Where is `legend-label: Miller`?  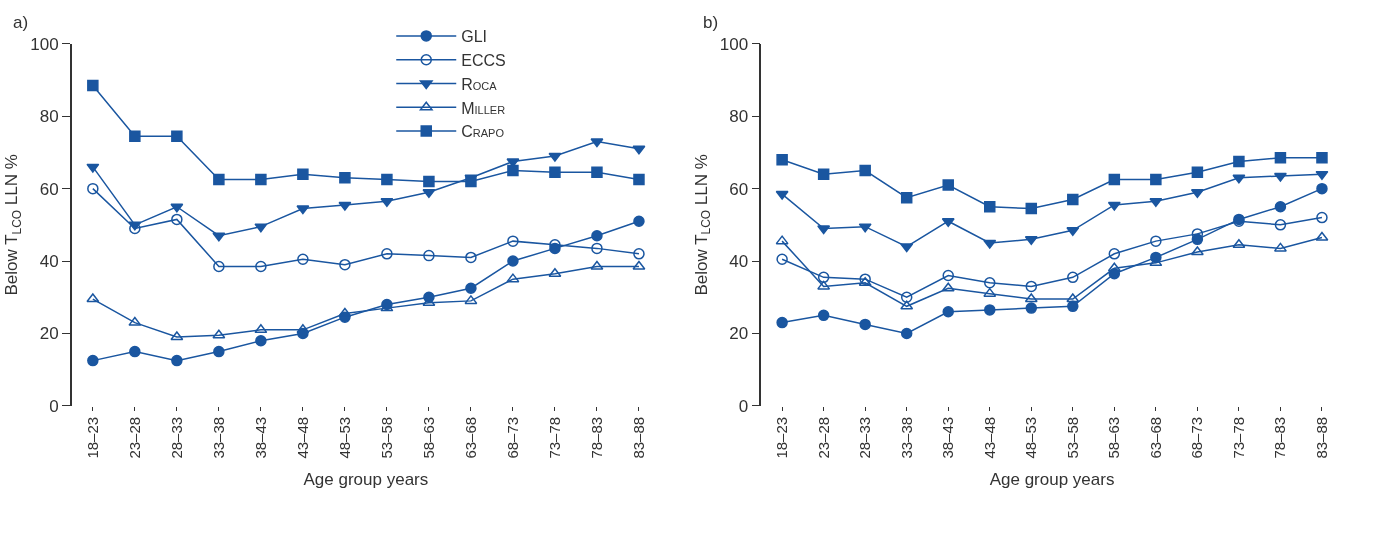
legend-label: Miller is located at coordinates (483, 108).